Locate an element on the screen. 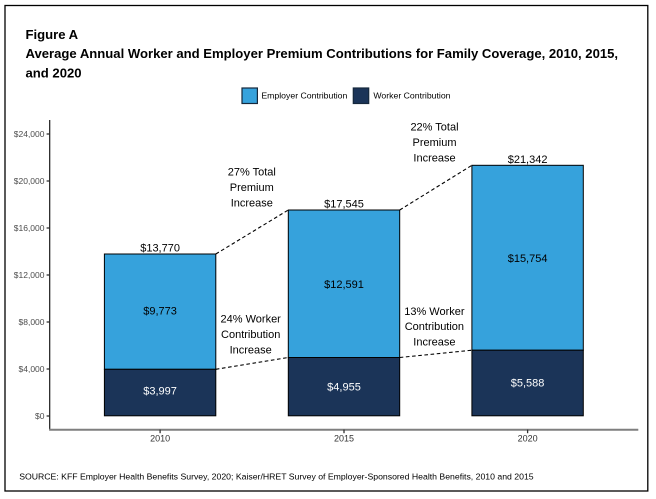  svg-text: 22% Total is located at coordinates (434, 128).